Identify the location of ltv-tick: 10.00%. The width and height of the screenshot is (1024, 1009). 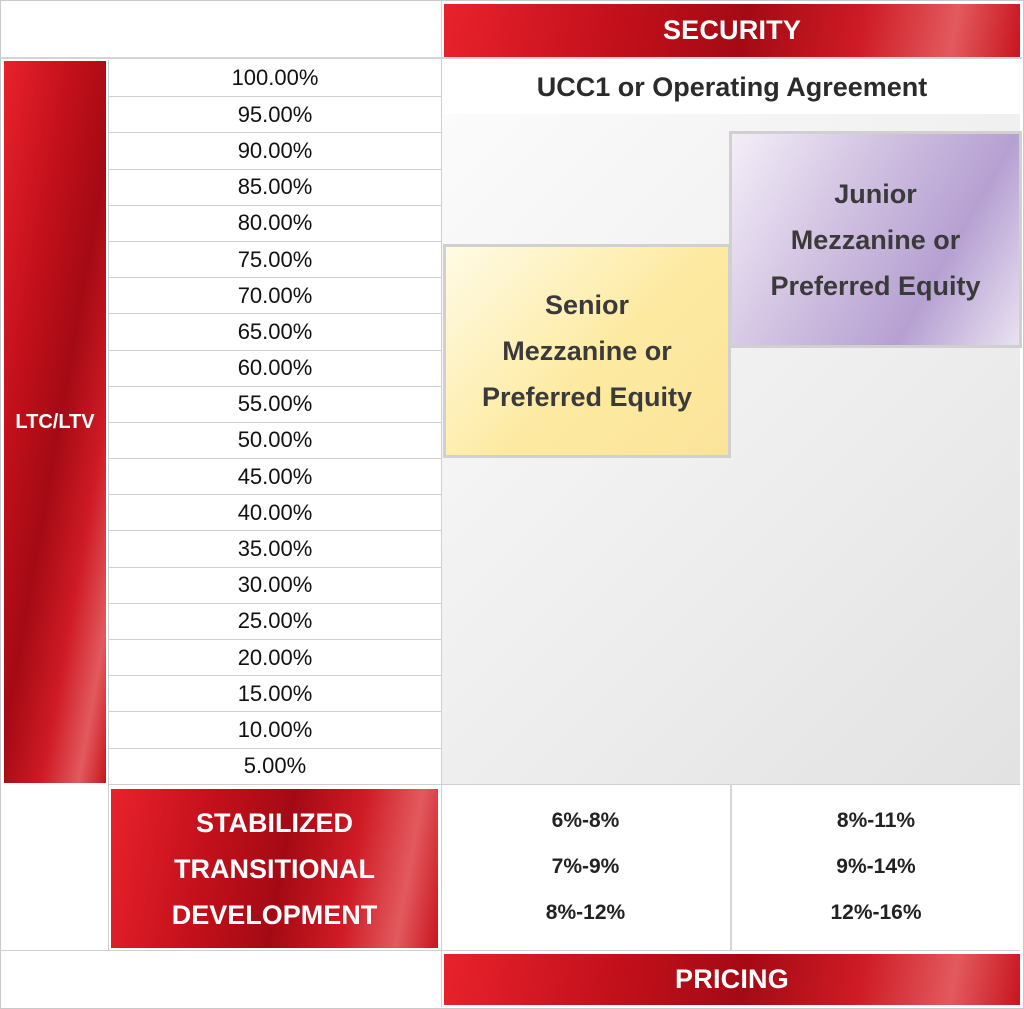
(275, 729).